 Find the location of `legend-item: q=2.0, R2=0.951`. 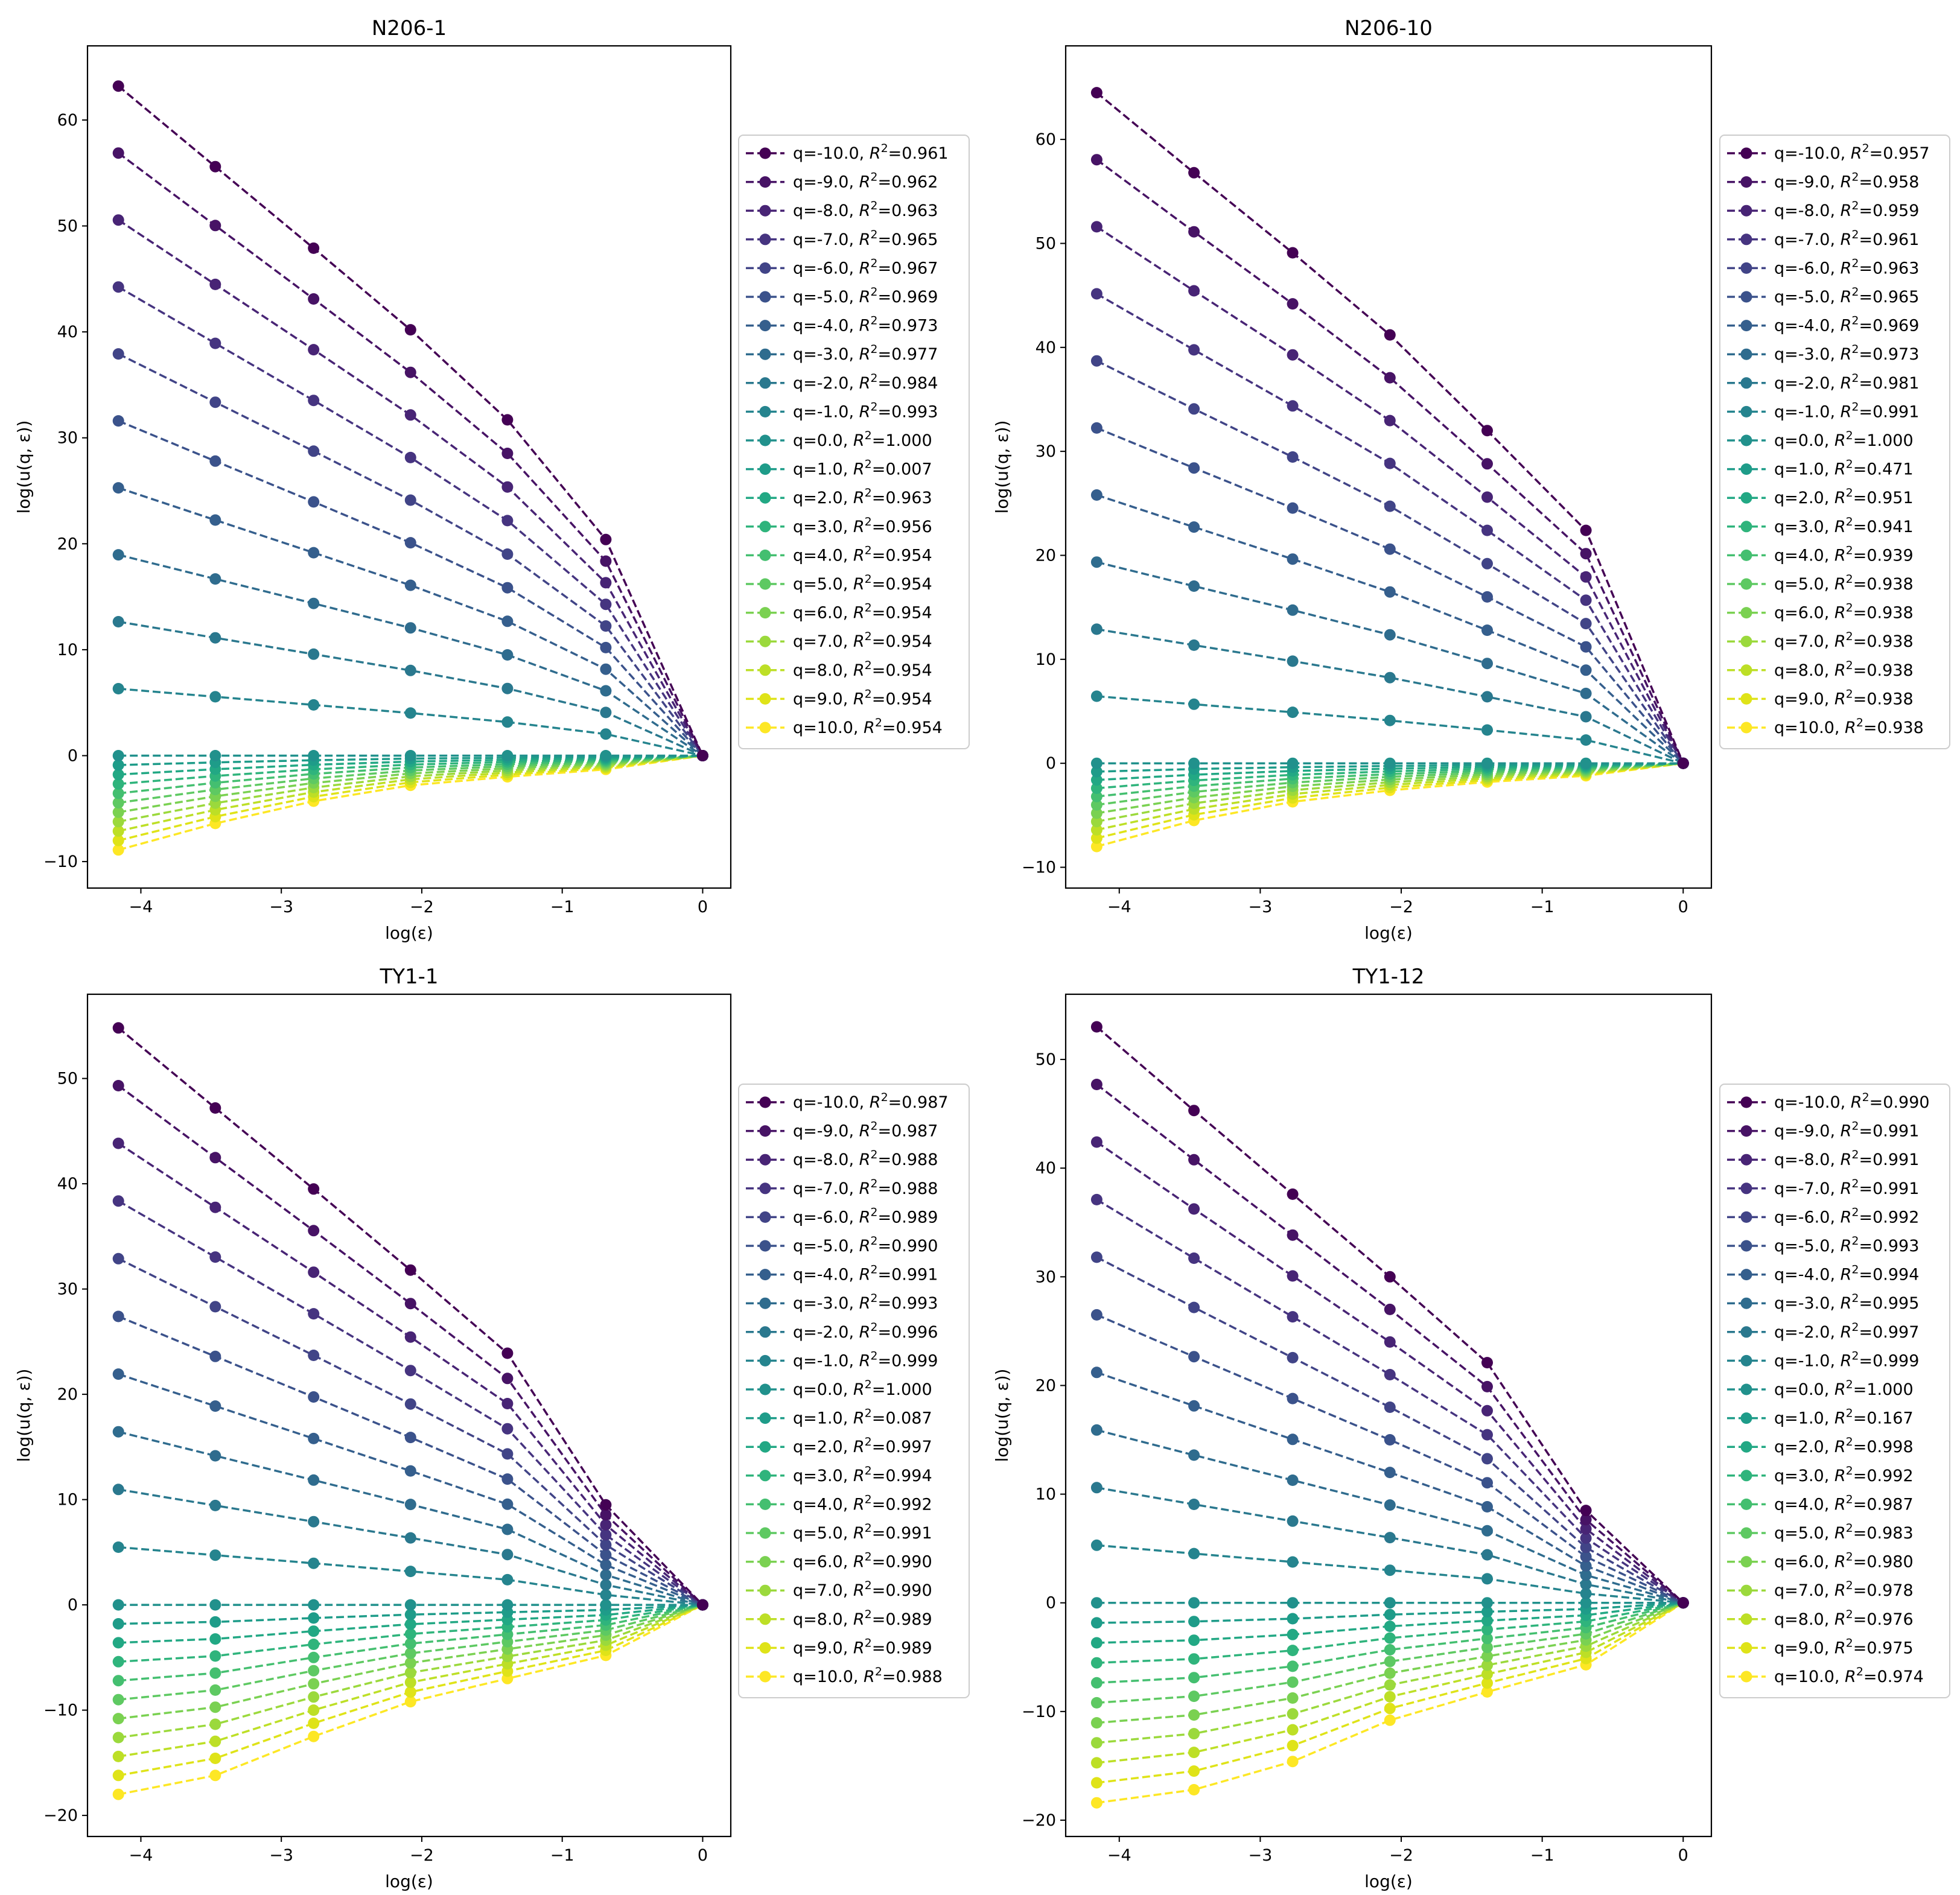

legend-item: q=2.0, R2=0.951 is located at coordinates (1820, 496).